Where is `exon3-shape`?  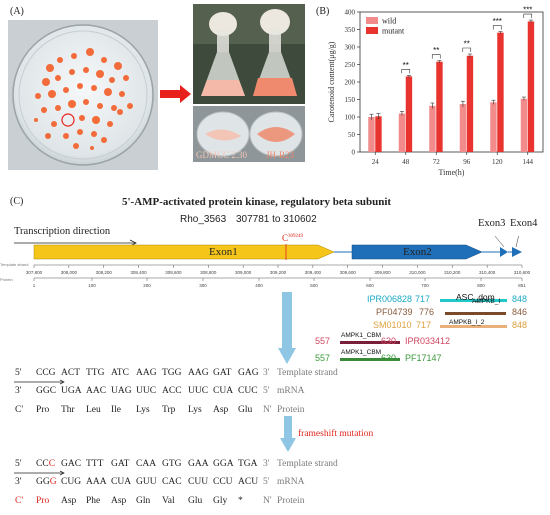
exon3-shape is located at coordinates (504, 252).